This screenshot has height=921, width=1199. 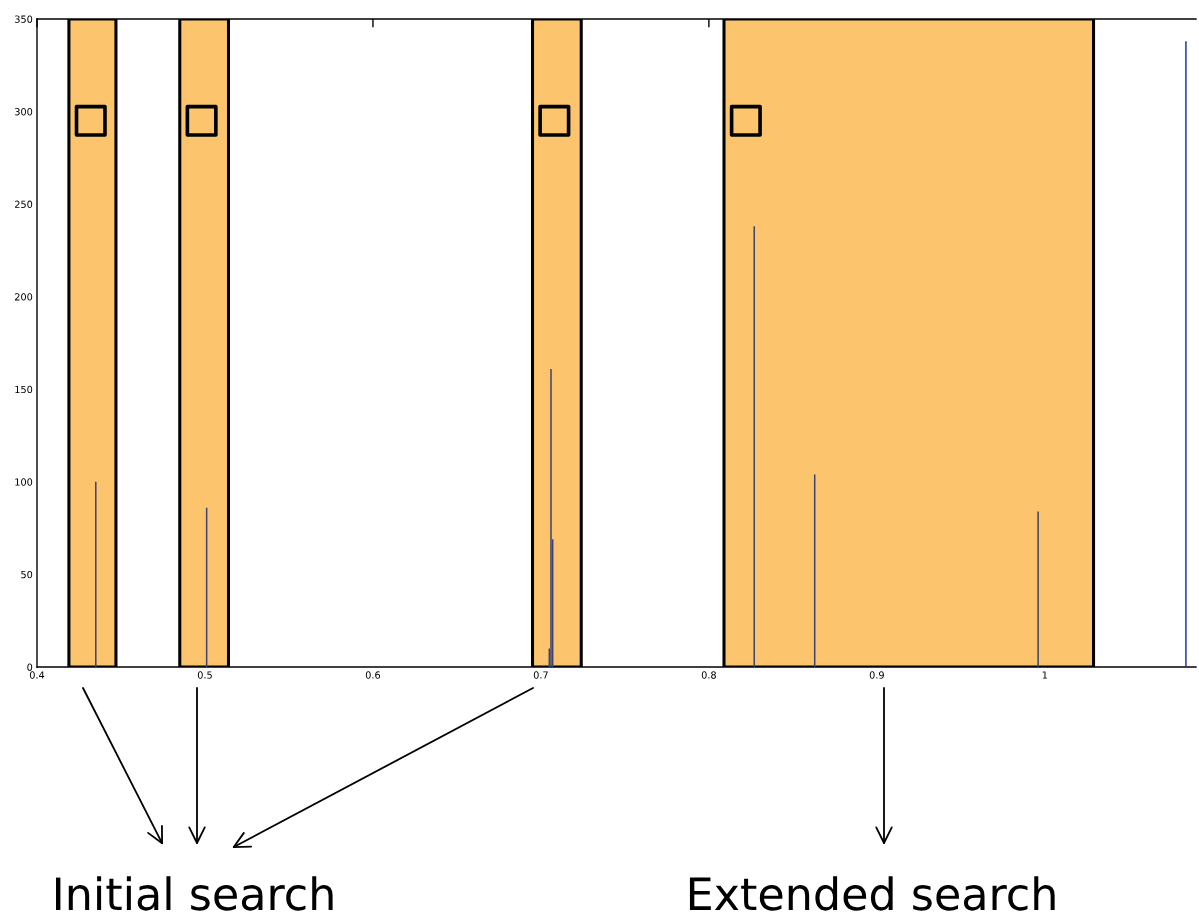 What do you see at coordinates (30, 667) in the screenshot?
I see `y-tick-label: 0` at bounding box center [30, 667].